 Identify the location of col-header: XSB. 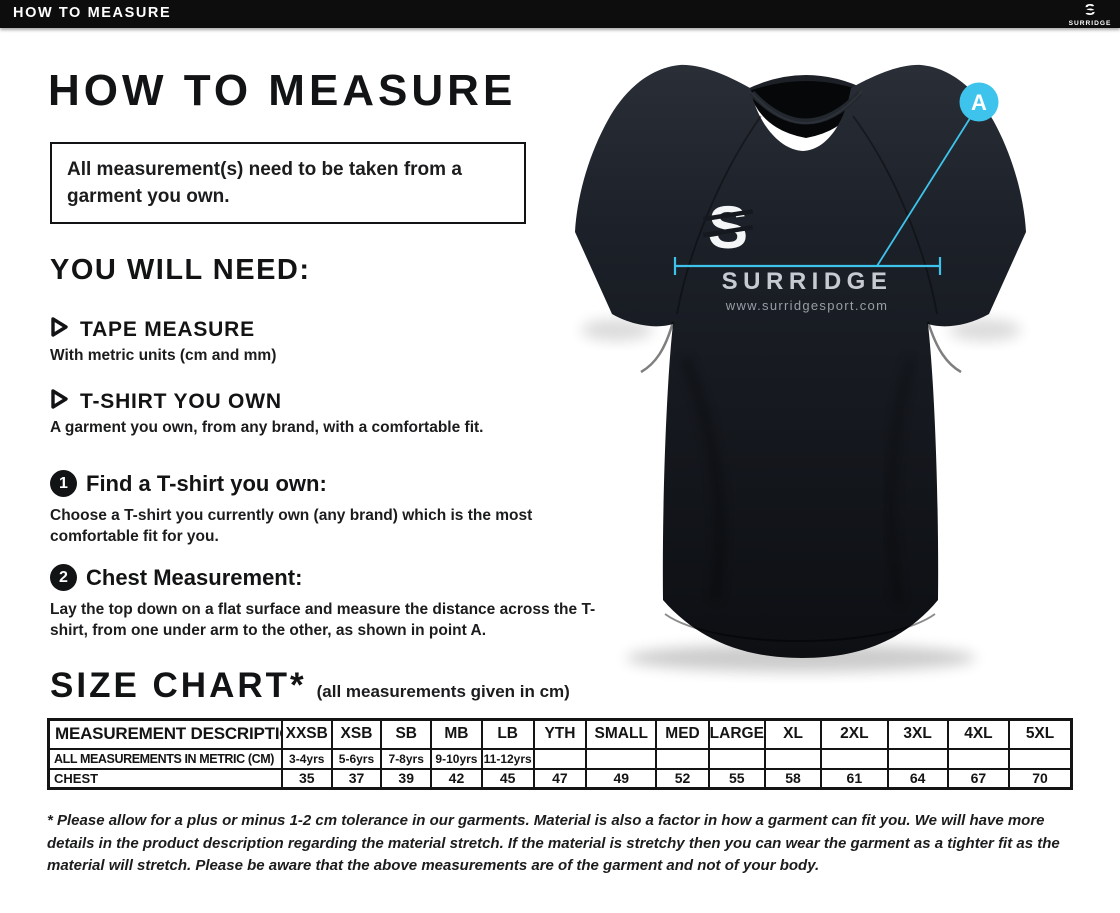
(356, 734).